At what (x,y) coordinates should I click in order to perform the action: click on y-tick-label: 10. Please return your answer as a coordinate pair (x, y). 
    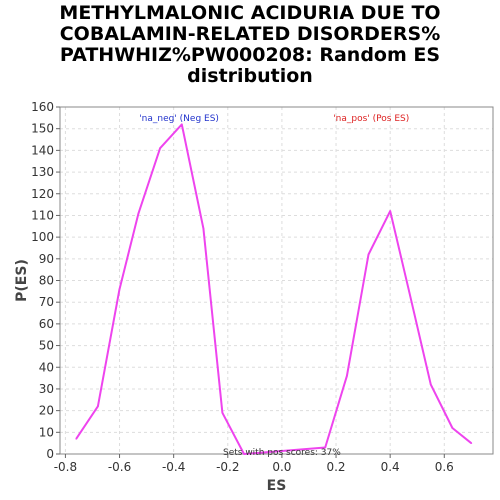
    Looking at the image, I should click on (46, 432).